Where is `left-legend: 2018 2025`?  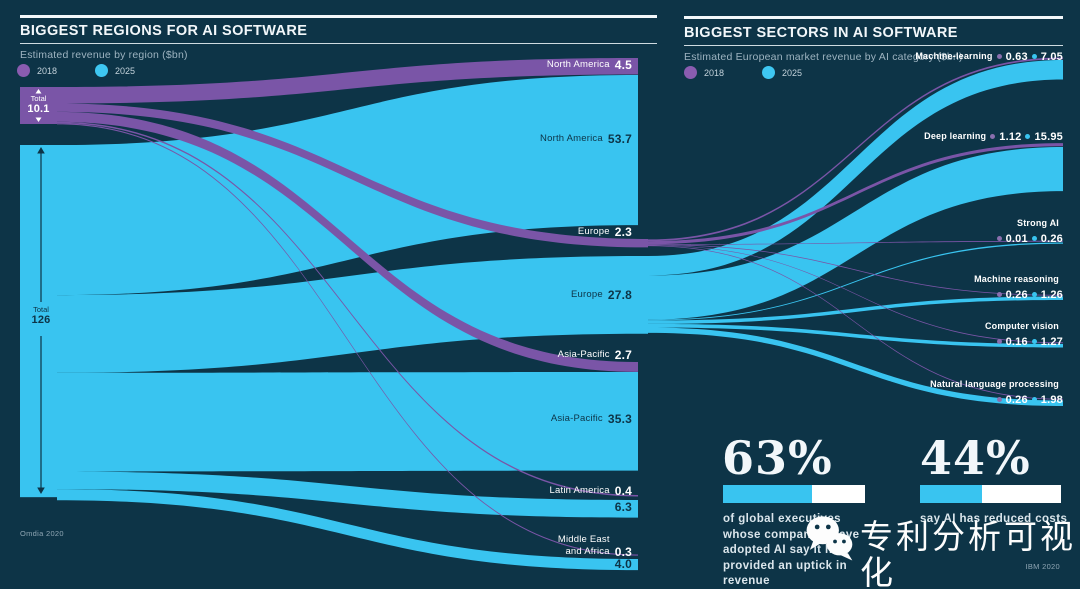 left-legend: 2018 2025 is located at coordinates (90, 70).